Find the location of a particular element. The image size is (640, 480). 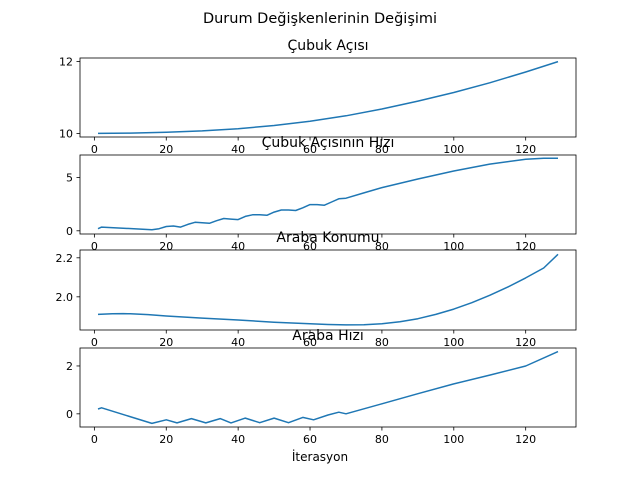

y-tick-label: 2.0 is located at coordinates (65, 297).